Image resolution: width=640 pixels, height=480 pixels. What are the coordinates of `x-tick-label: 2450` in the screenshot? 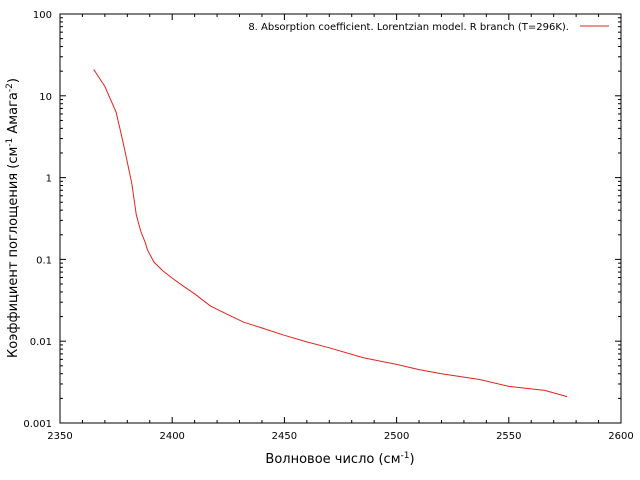 It's located at (284, 436).